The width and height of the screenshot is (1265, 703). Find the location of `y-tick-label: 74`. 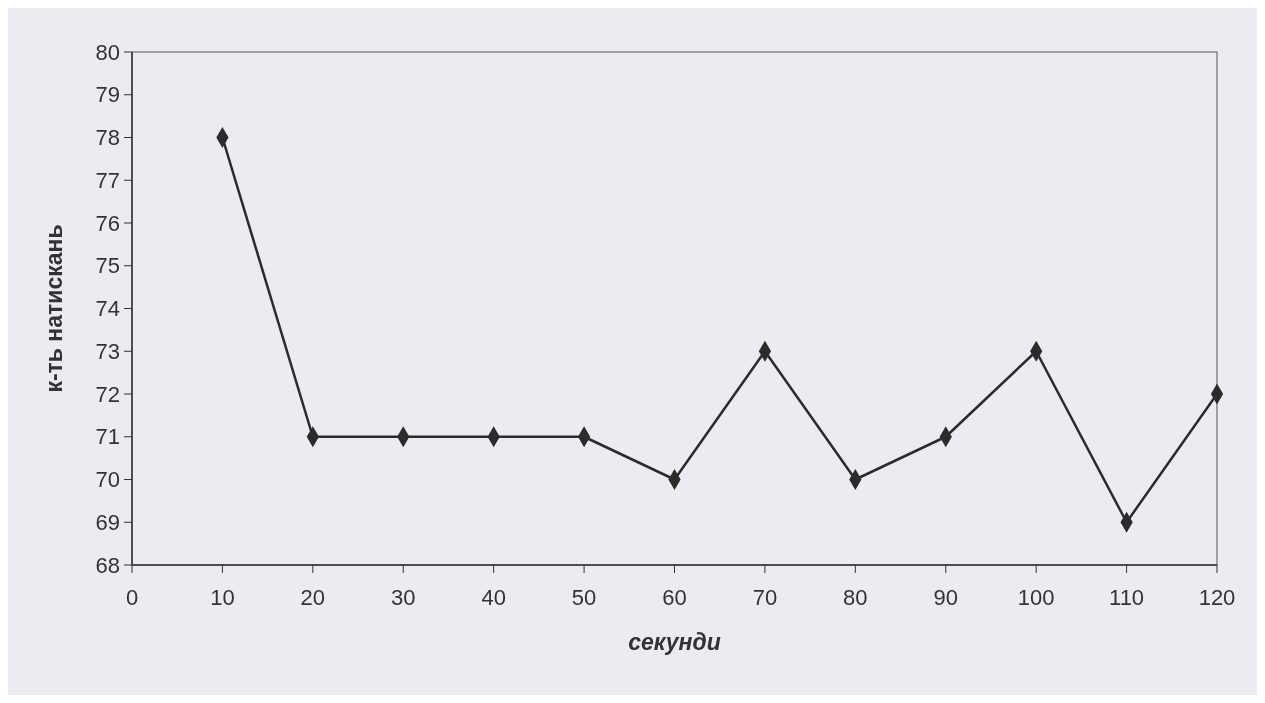

y-tick-label: 74 is located at coordinates (107, 309).